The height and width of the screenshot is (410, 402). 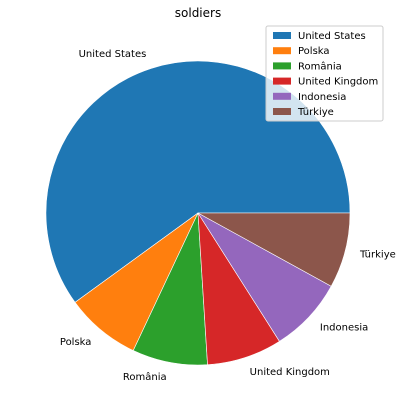 I want to click on legend-label-polska: Polska, so click(x=314, y=51).